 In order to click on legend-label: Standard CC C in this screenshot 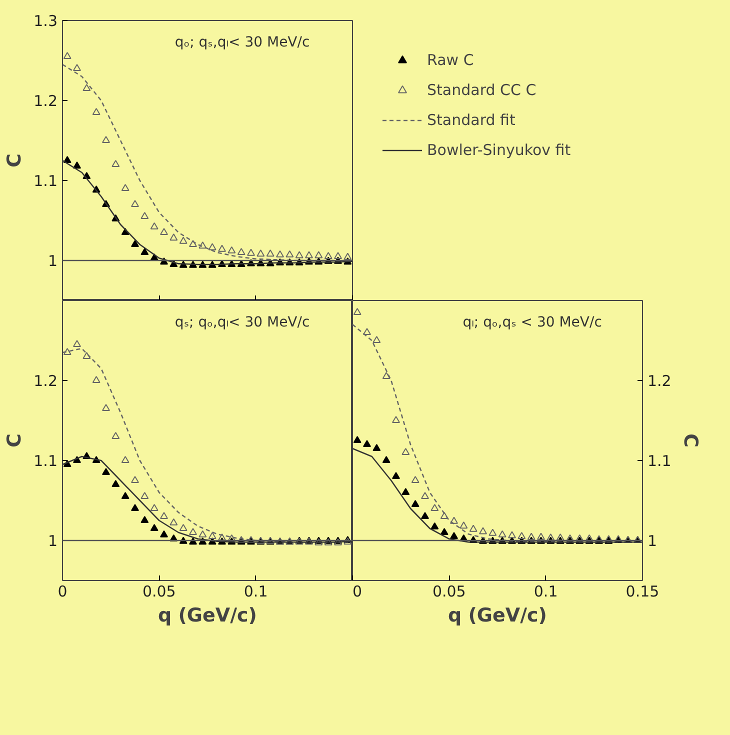, I will do `click(481, 90)`.